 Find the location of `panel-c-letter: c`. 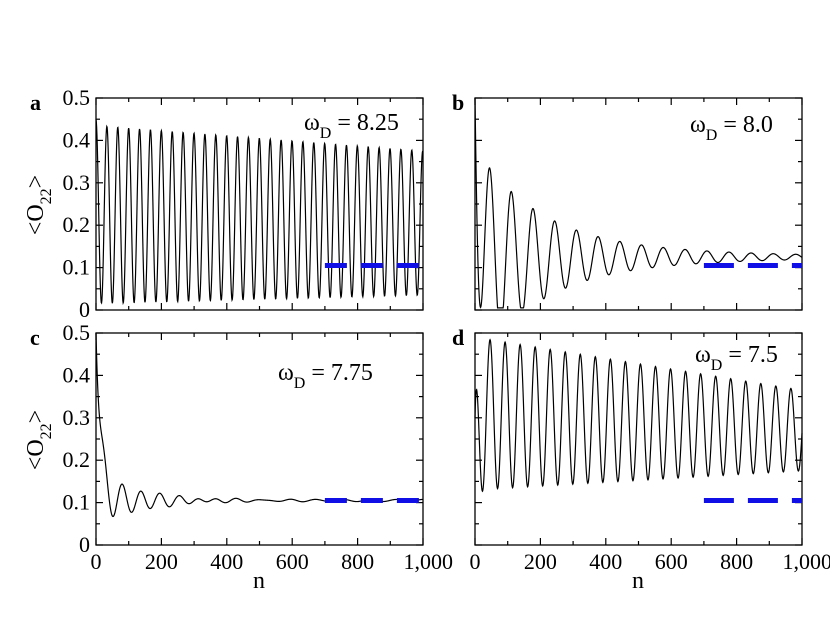

panel-c-letter: c is located at coordinates (35, 337).